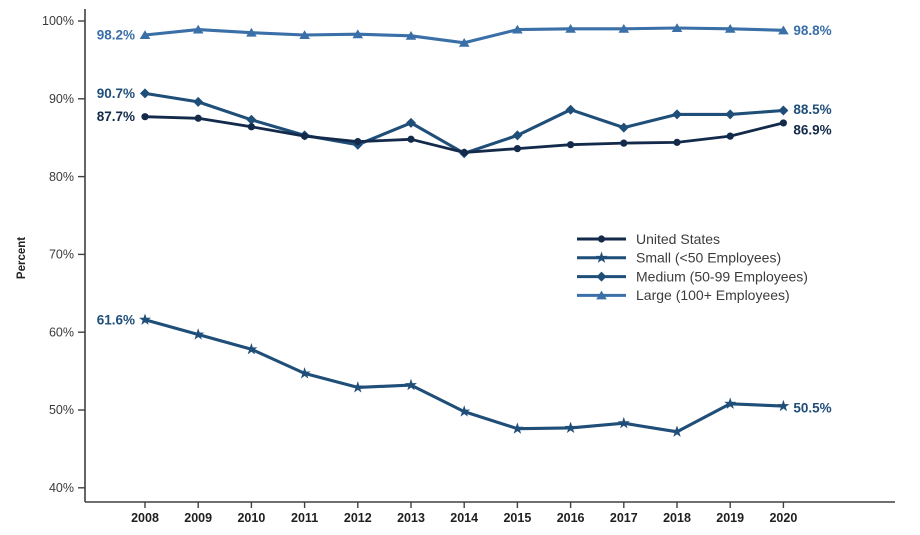 The height and width of the screenshot is (535, 920). Describe the element at coordinates (61, 255) in the screenshot. I see `y-tick-label: 70%` at that location.